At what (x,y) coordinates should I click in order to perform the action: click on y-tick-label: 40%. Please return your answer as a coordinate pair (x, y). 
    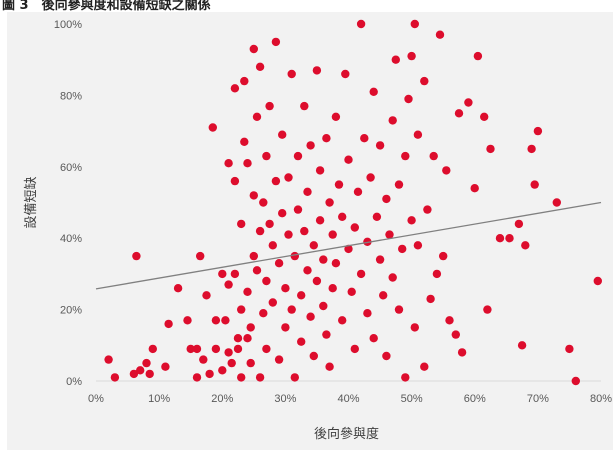
    Looking at the image, I should click on (71, 239).